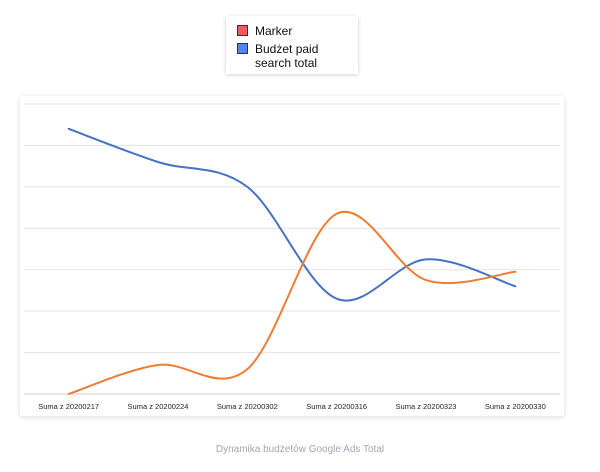 The image size is (600, 472). I want to click on x-tick-label: Suma z 20200224, so click(158, 406).